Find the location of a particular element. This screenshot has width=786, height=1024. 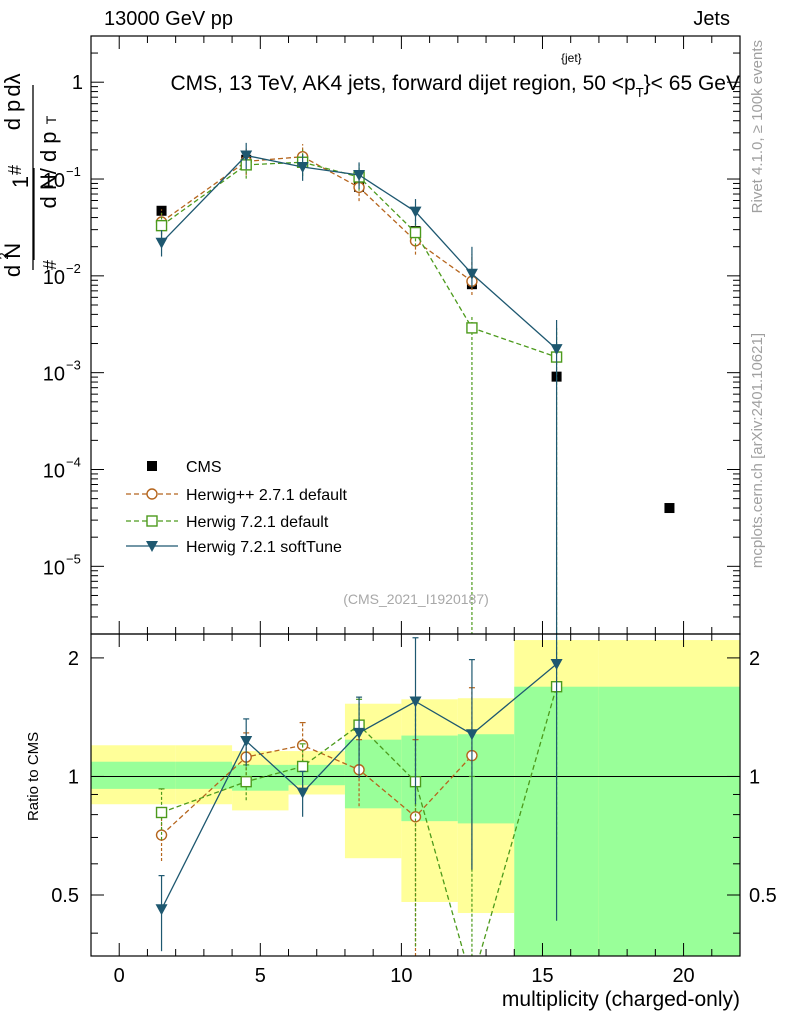

legend-marker-cms is located at coordinates (152, 466).